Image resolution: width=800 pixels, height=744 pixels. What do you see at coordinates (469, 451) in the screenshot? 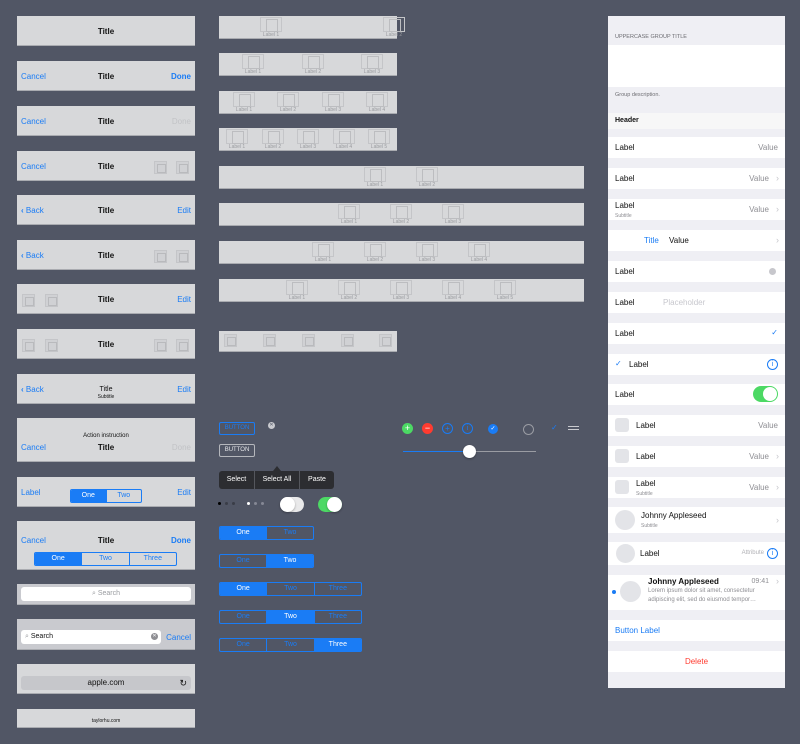
I see `slider` at bounding box center [469, 451].